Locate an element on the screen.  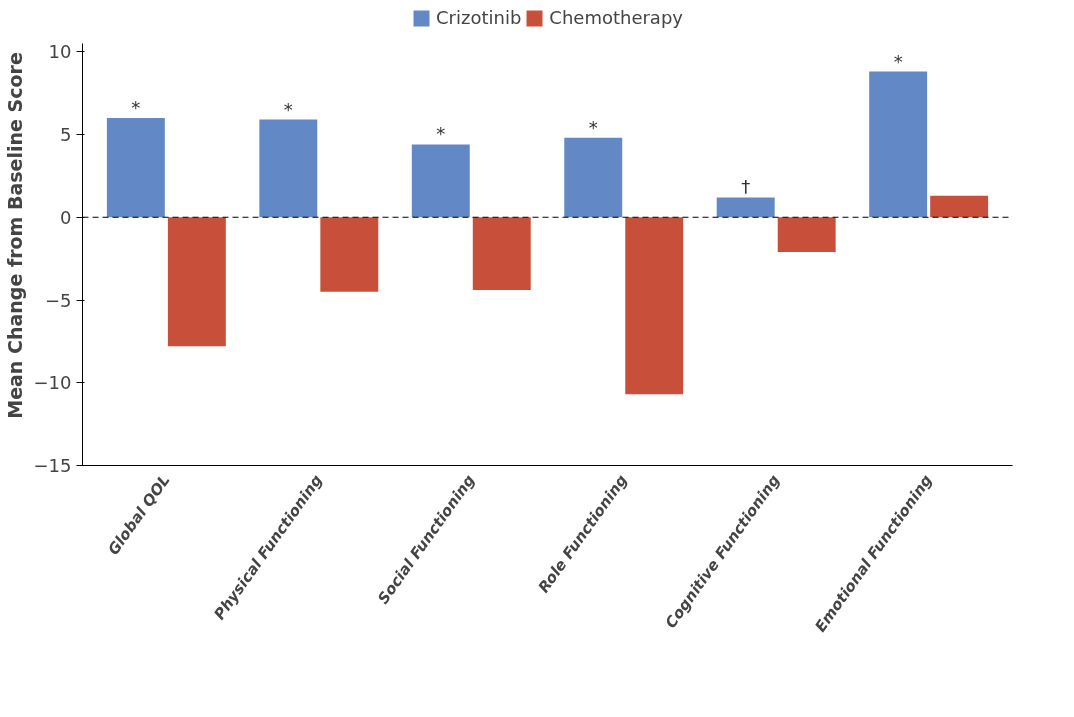
y-tick-label: 10 is located at coordinates (60, 52).